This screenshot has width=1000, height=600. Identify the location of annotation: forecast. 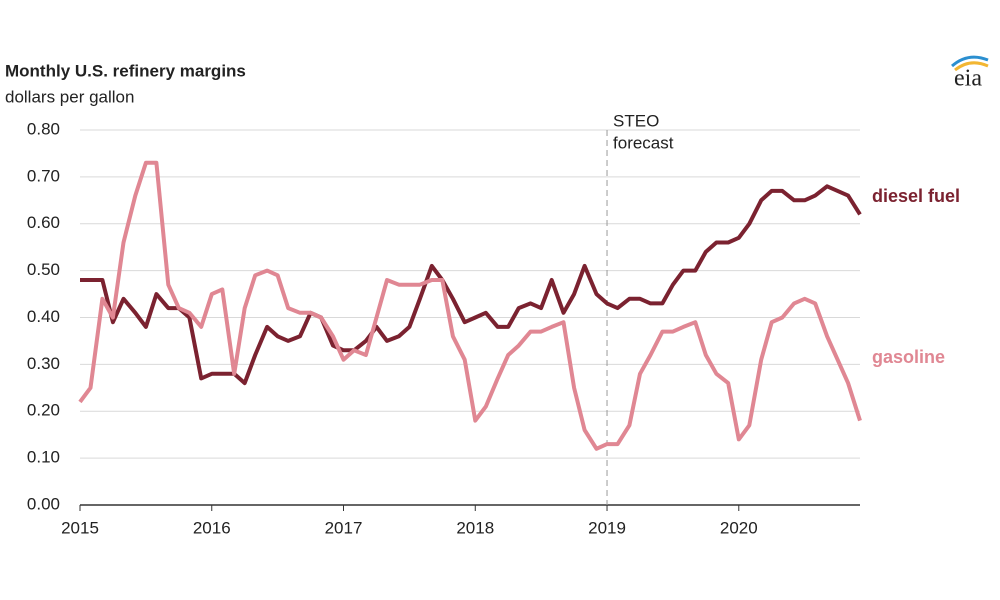
(643, 142).